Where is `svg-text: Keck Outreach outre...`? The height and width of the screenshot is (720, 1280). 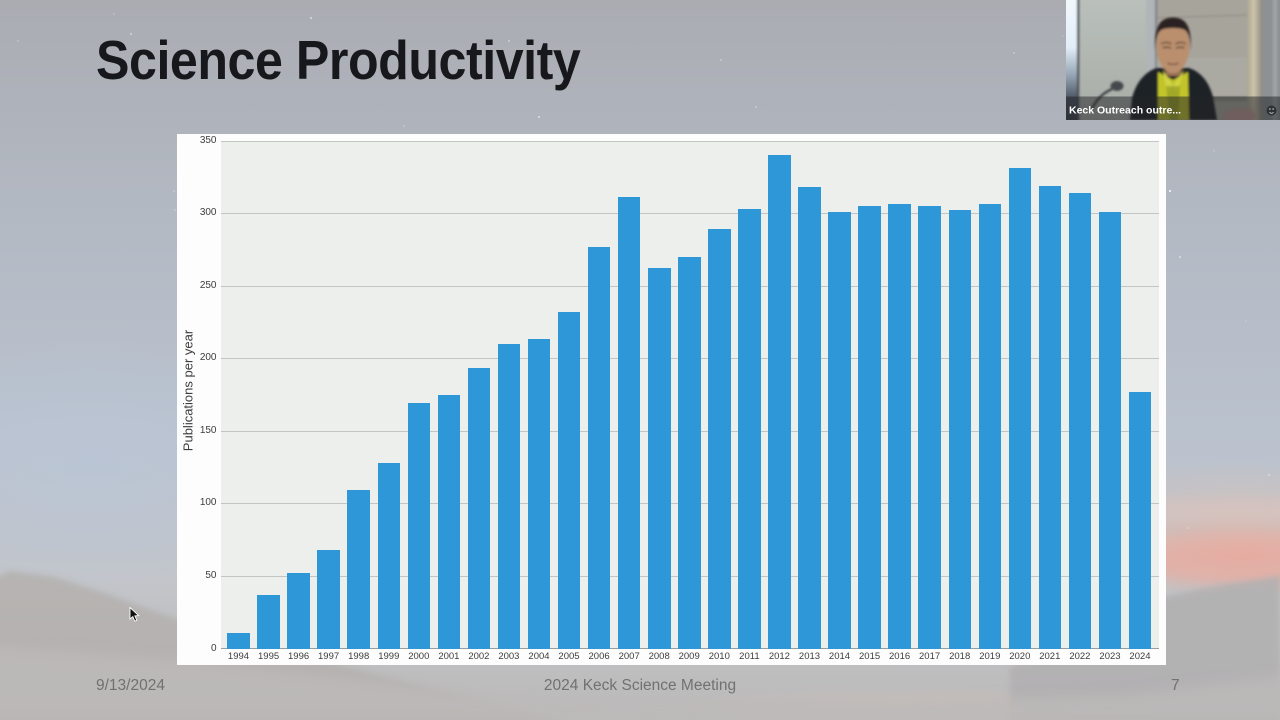 svg-text: Keck Outreach outre... is located at coordinates (1125, 111).